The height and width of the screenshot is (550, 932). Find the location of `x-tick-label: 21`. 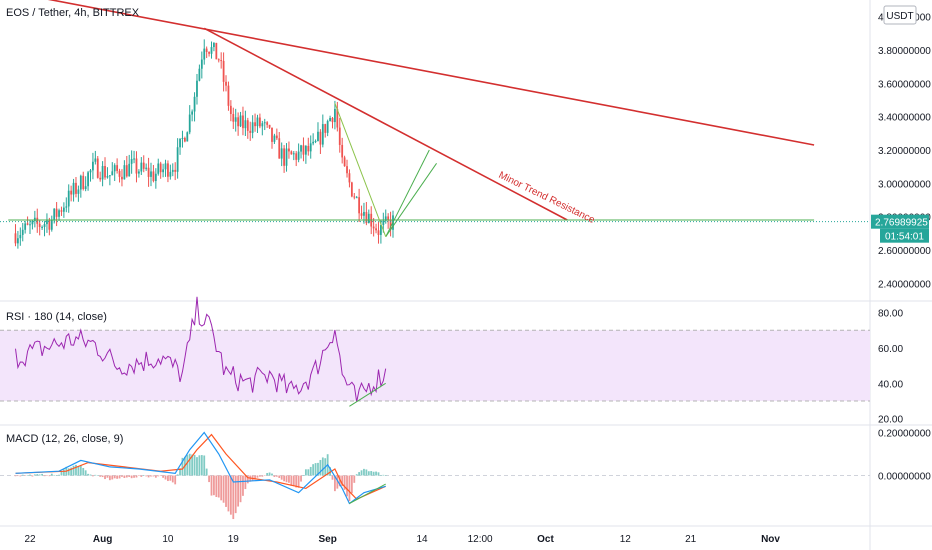

x-tick-label: 21 is located at coordinates (691, 539).